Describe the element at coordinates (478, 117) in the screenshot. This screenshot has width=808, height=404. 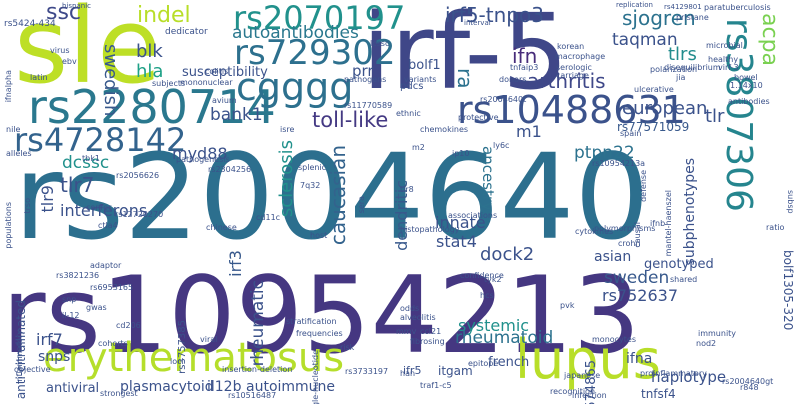
I see `word: protective` at that location.